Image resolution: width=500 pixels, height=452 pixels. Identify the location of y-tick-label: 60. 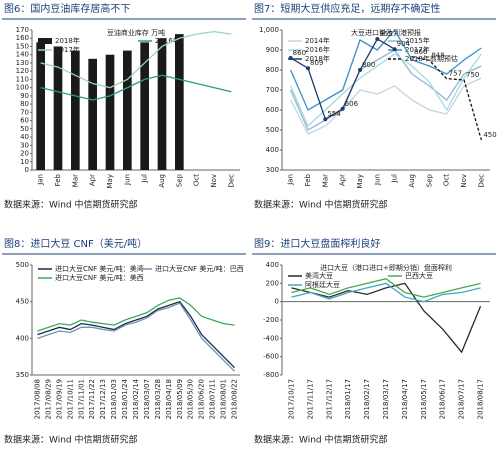
(24, 121).